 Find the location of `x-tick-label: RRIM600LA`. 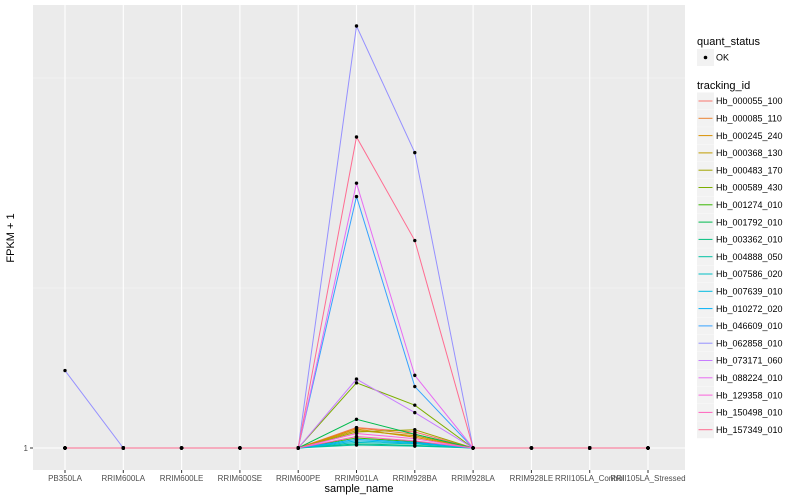

x-tick-label: RRIM600LA is located at coordinates (124, 478).